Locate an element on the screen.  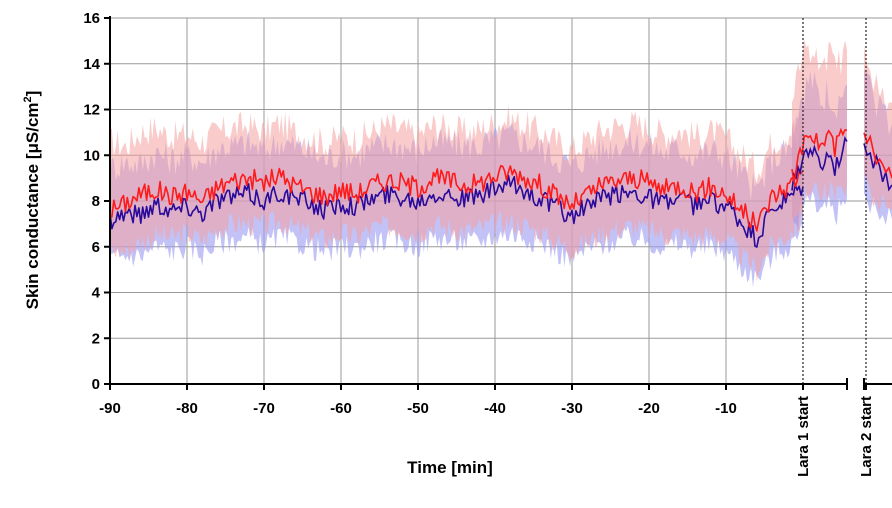
event-label: Lara 1 start is located at coordinates (803, 436).